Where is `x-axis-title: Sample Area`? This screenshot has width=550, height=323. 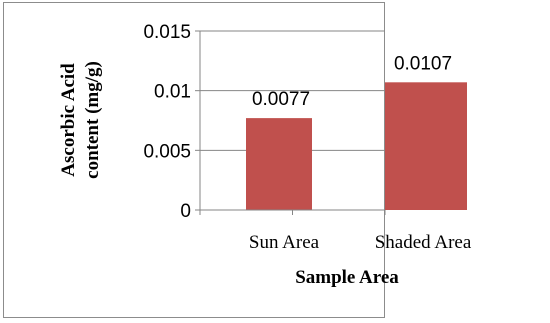 x-axis-title: Sample Area is located at coordinates (347, 277).